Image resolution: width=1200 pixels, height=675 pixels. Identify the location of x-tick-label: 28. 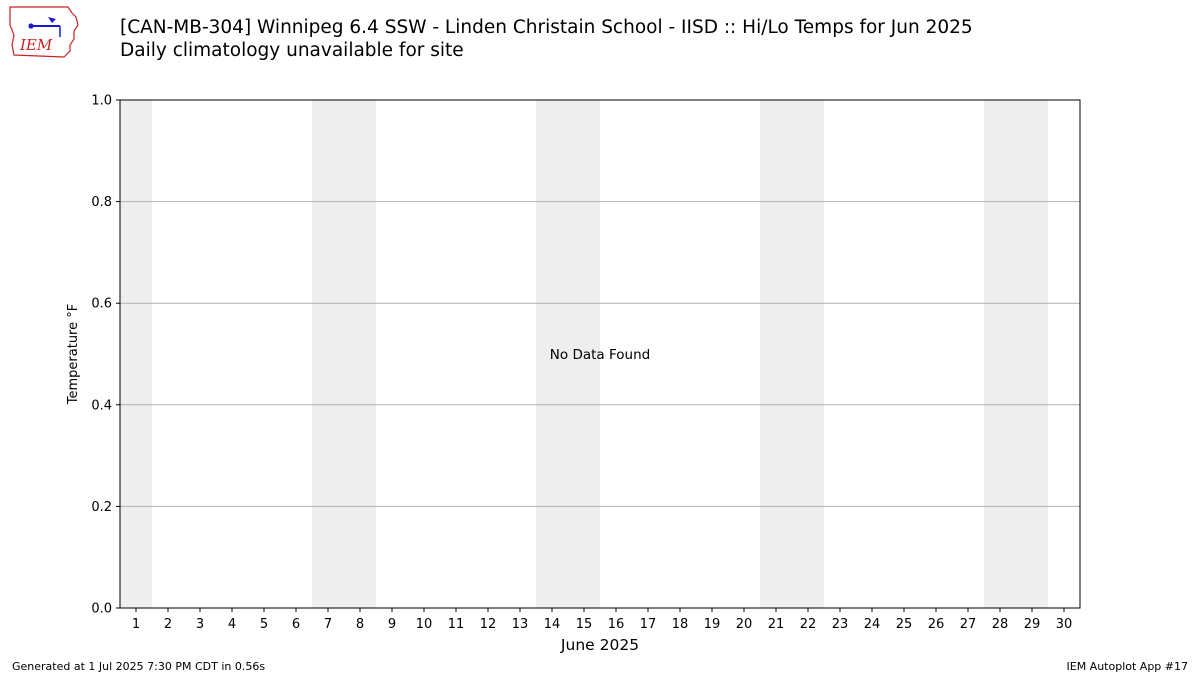
(1000, 624).